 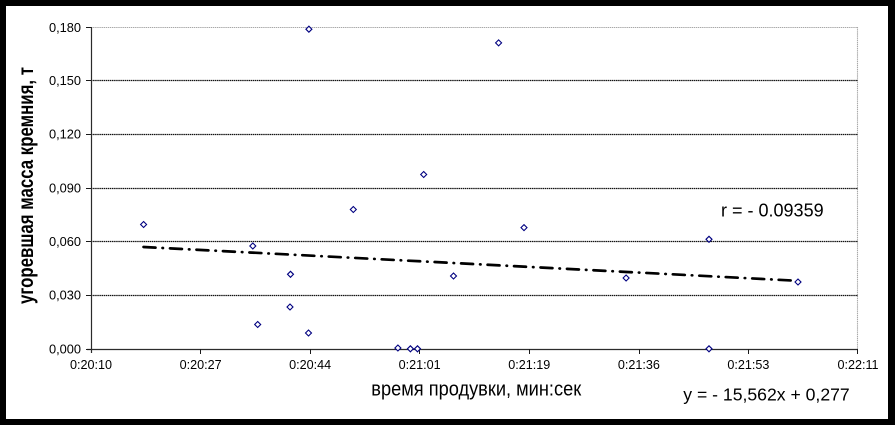 I want to click on svg-text: 0:21:53, so click(x=748, y=365).